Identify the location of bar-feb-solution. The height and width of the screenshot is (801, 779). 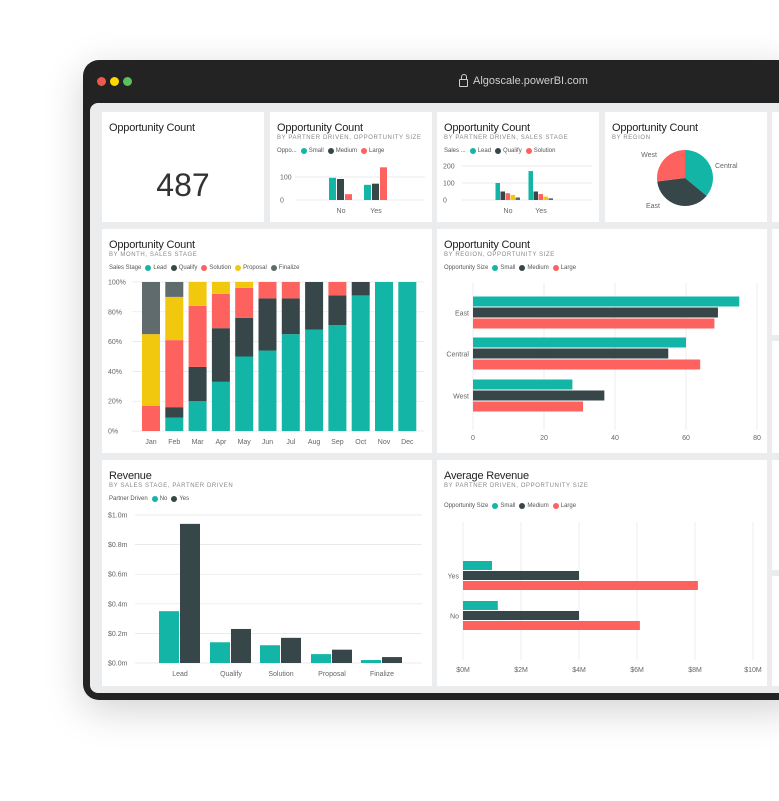
(174, 374).